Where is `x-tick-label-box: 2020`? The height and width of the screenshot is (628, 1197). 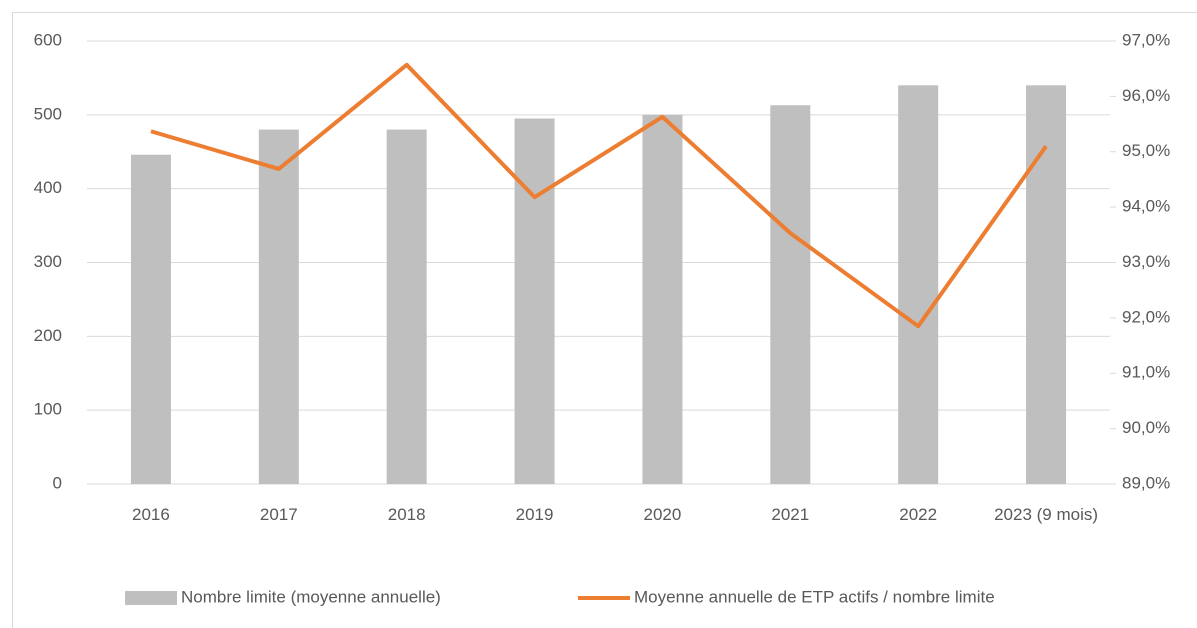
x-tick-label-box: 2020 is located at coordinates (662, 514).